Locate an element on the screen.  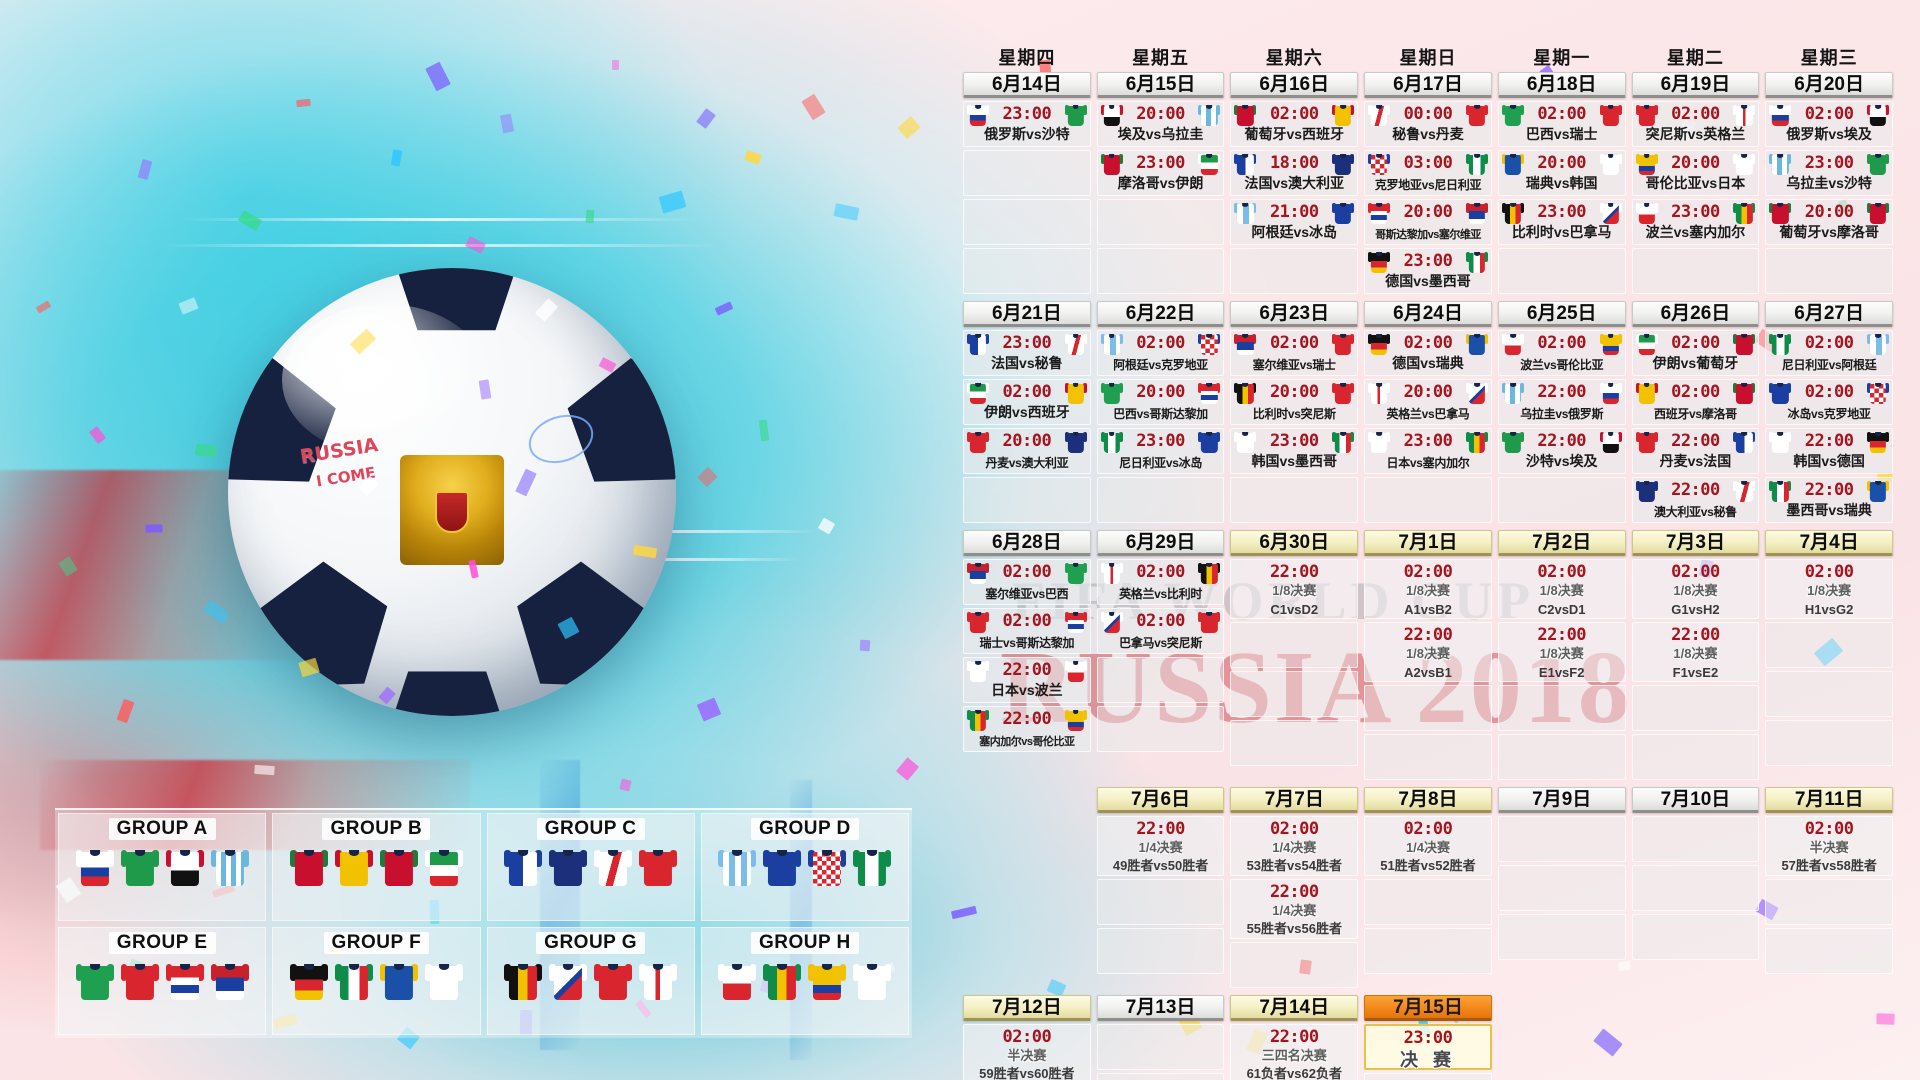
date-label-6月27日: 6月27日 is located at coordinates (1829, 314).